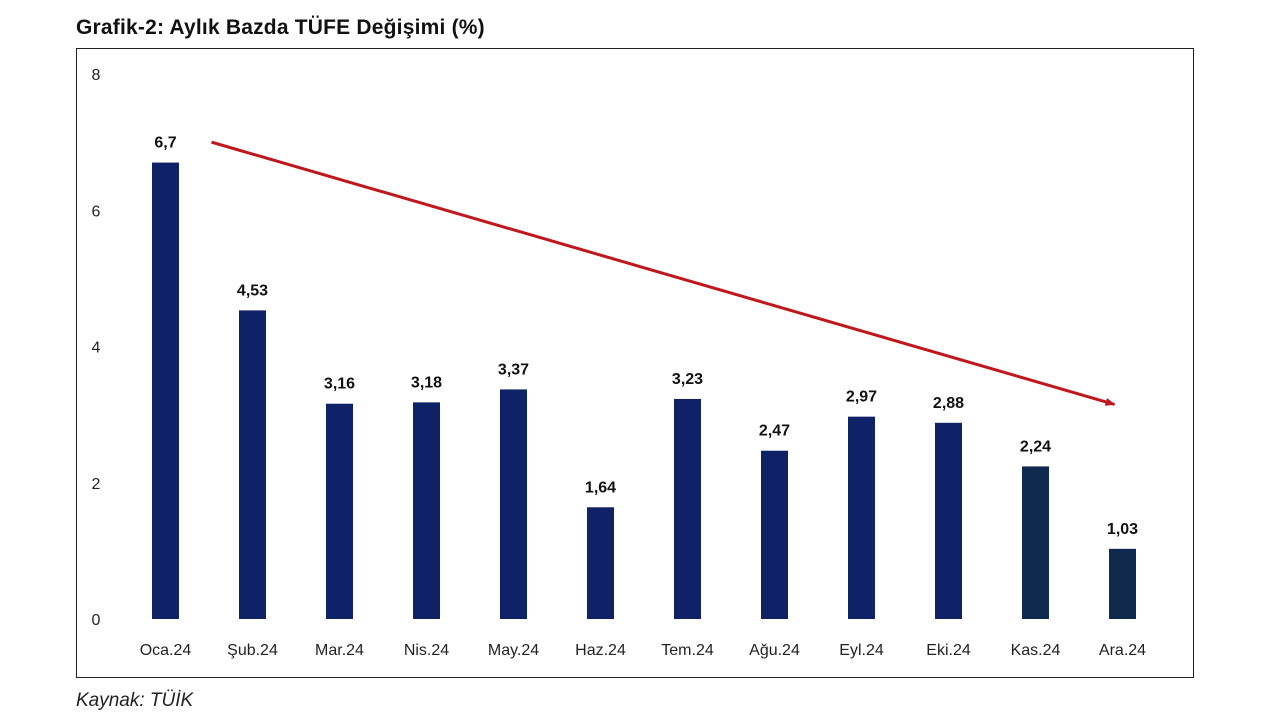  Describe the element at coordinates (774, 431) in the screenshot. I see `data-label: 2,47` at that location.